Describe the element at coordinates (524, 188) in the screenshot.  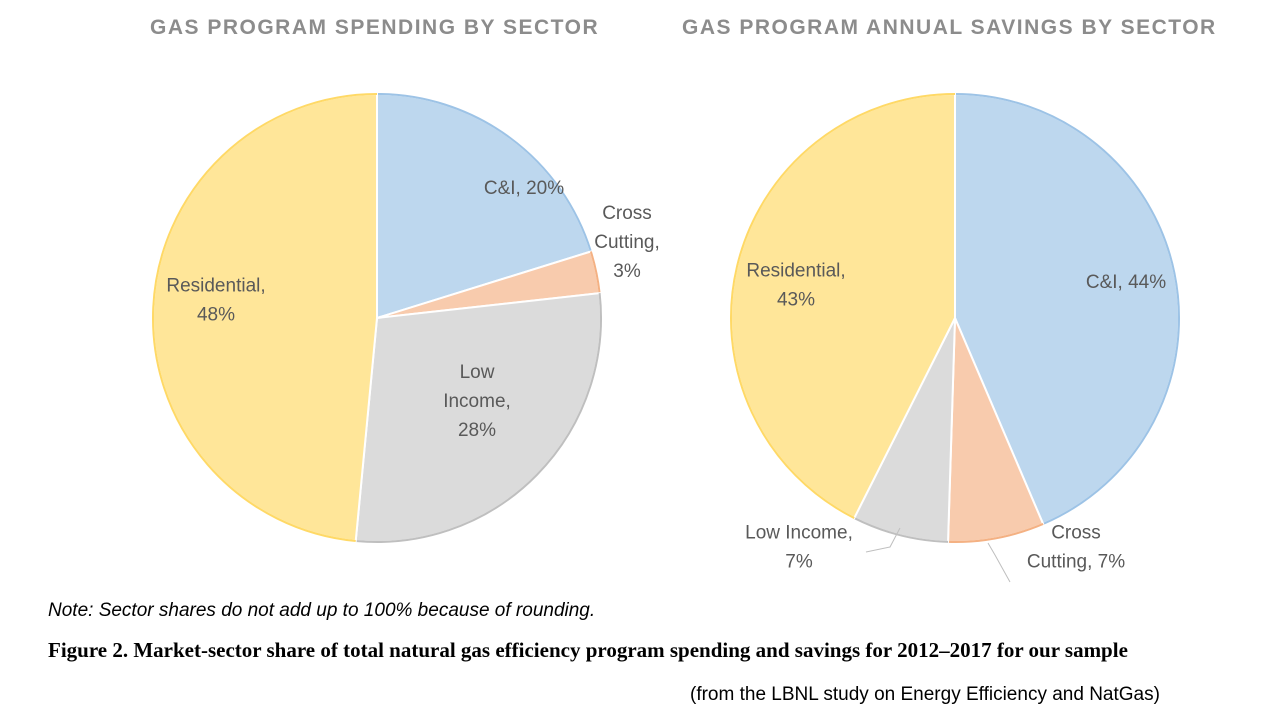
I see `data-label-c-i: C&I, 20%` at that location.